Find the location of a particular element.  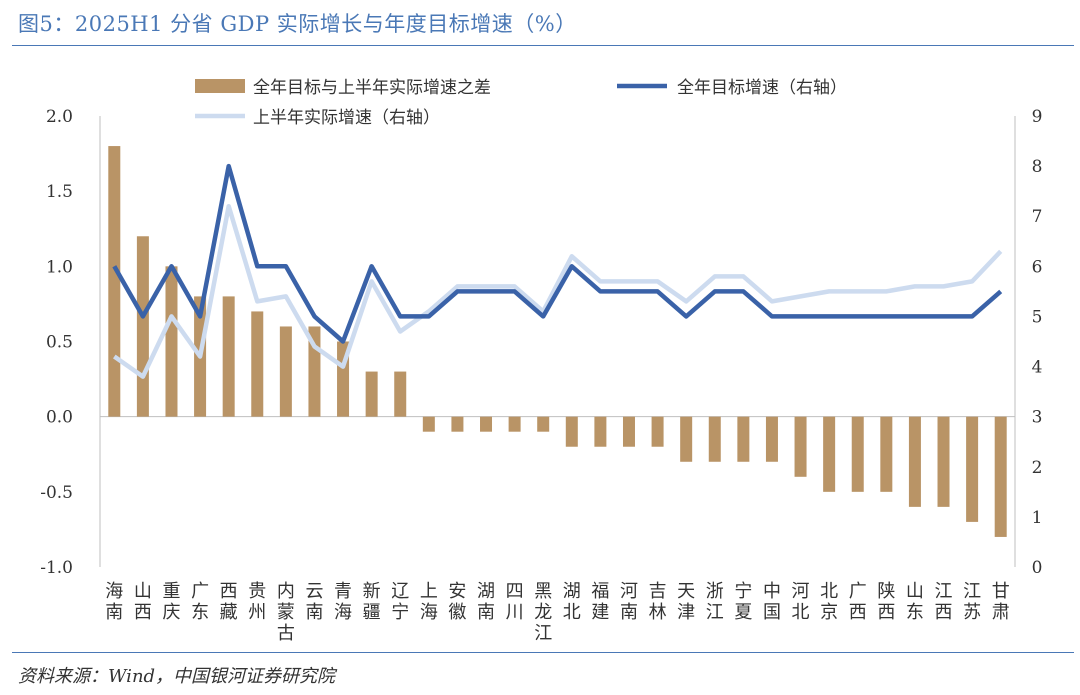

right-tick-label: 2 is located at coordinates (1037, 468).